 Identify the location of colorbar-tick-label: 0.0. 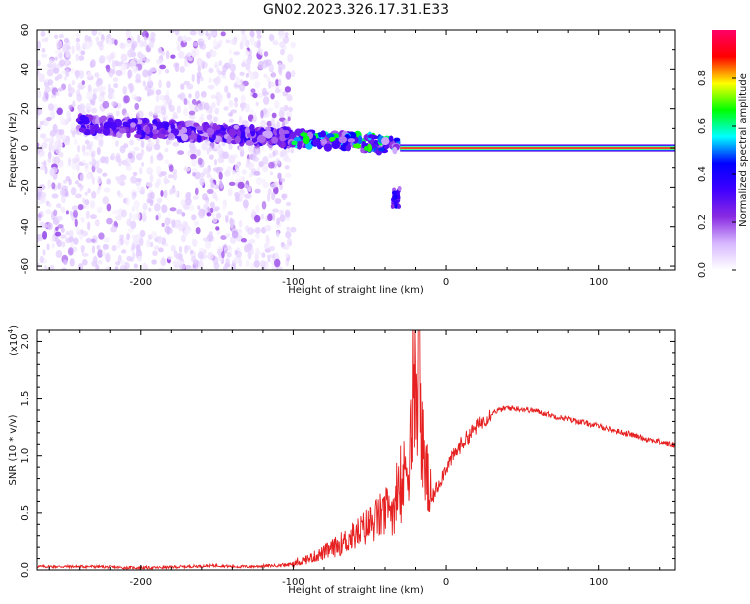
(702, 270).